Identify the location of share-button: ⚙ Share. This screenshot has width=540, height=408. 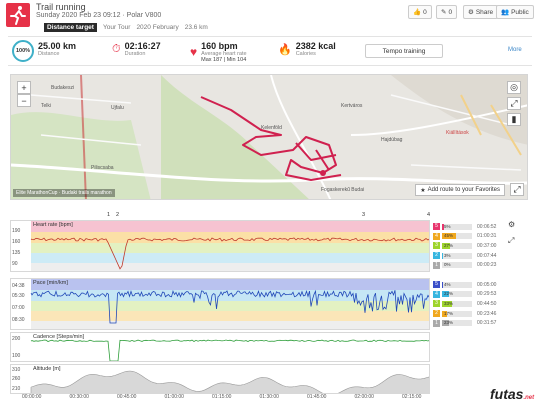
(481, 12).